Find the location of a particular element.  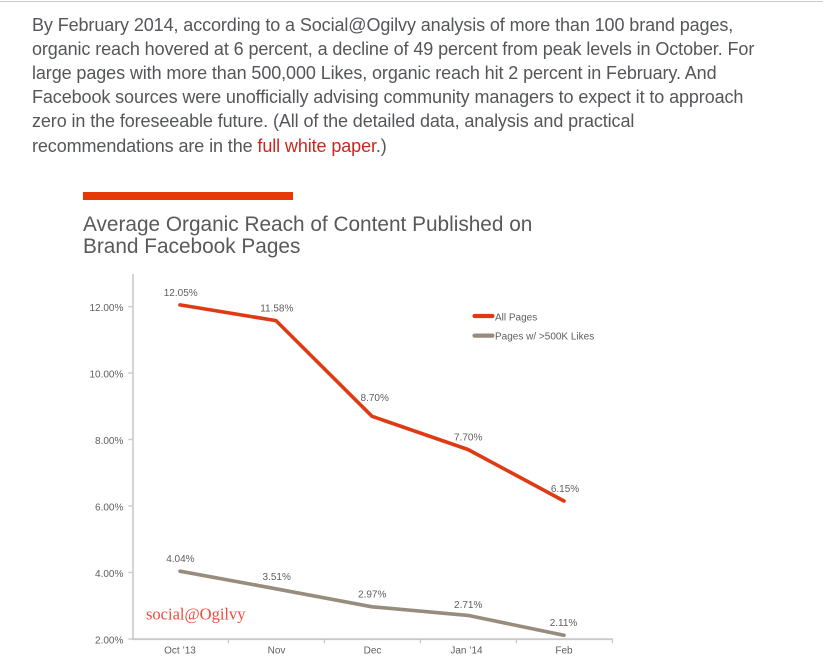

svg-text: 8.00% is located at coordinates (109, 441).